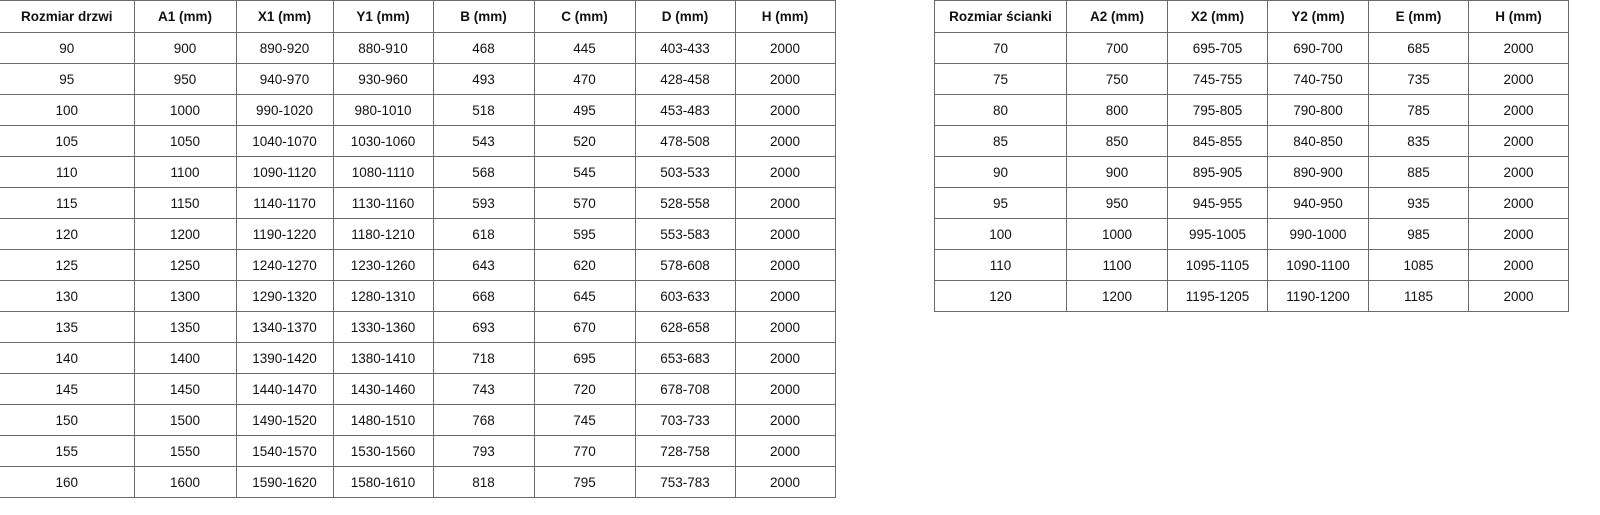 This screenshot has height=515, width=1600. Describe the element at coordinates (483, 48) in the screenshot. I see `table-cell: 468` at that location.